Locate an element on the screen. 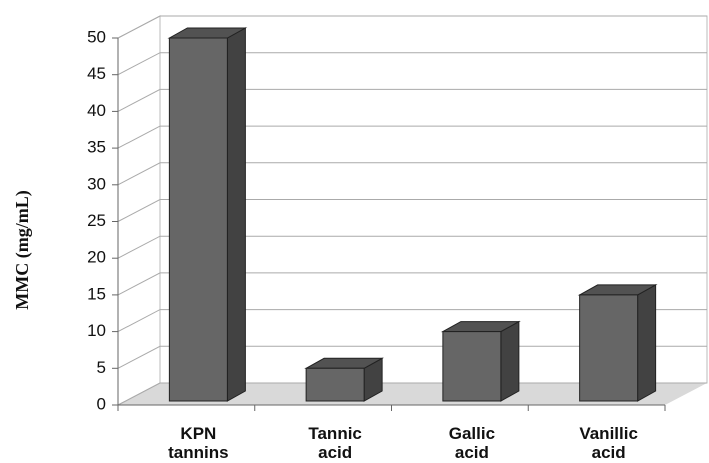  y-tick-label: 35 is located at coordinates (96, 147).